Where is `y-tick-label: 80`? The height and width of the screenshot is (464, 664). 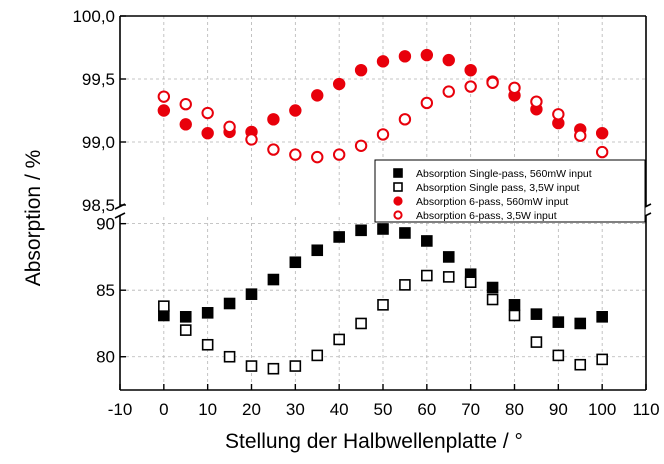
y-tick-label: 80 is located at coordinates (105, 357).